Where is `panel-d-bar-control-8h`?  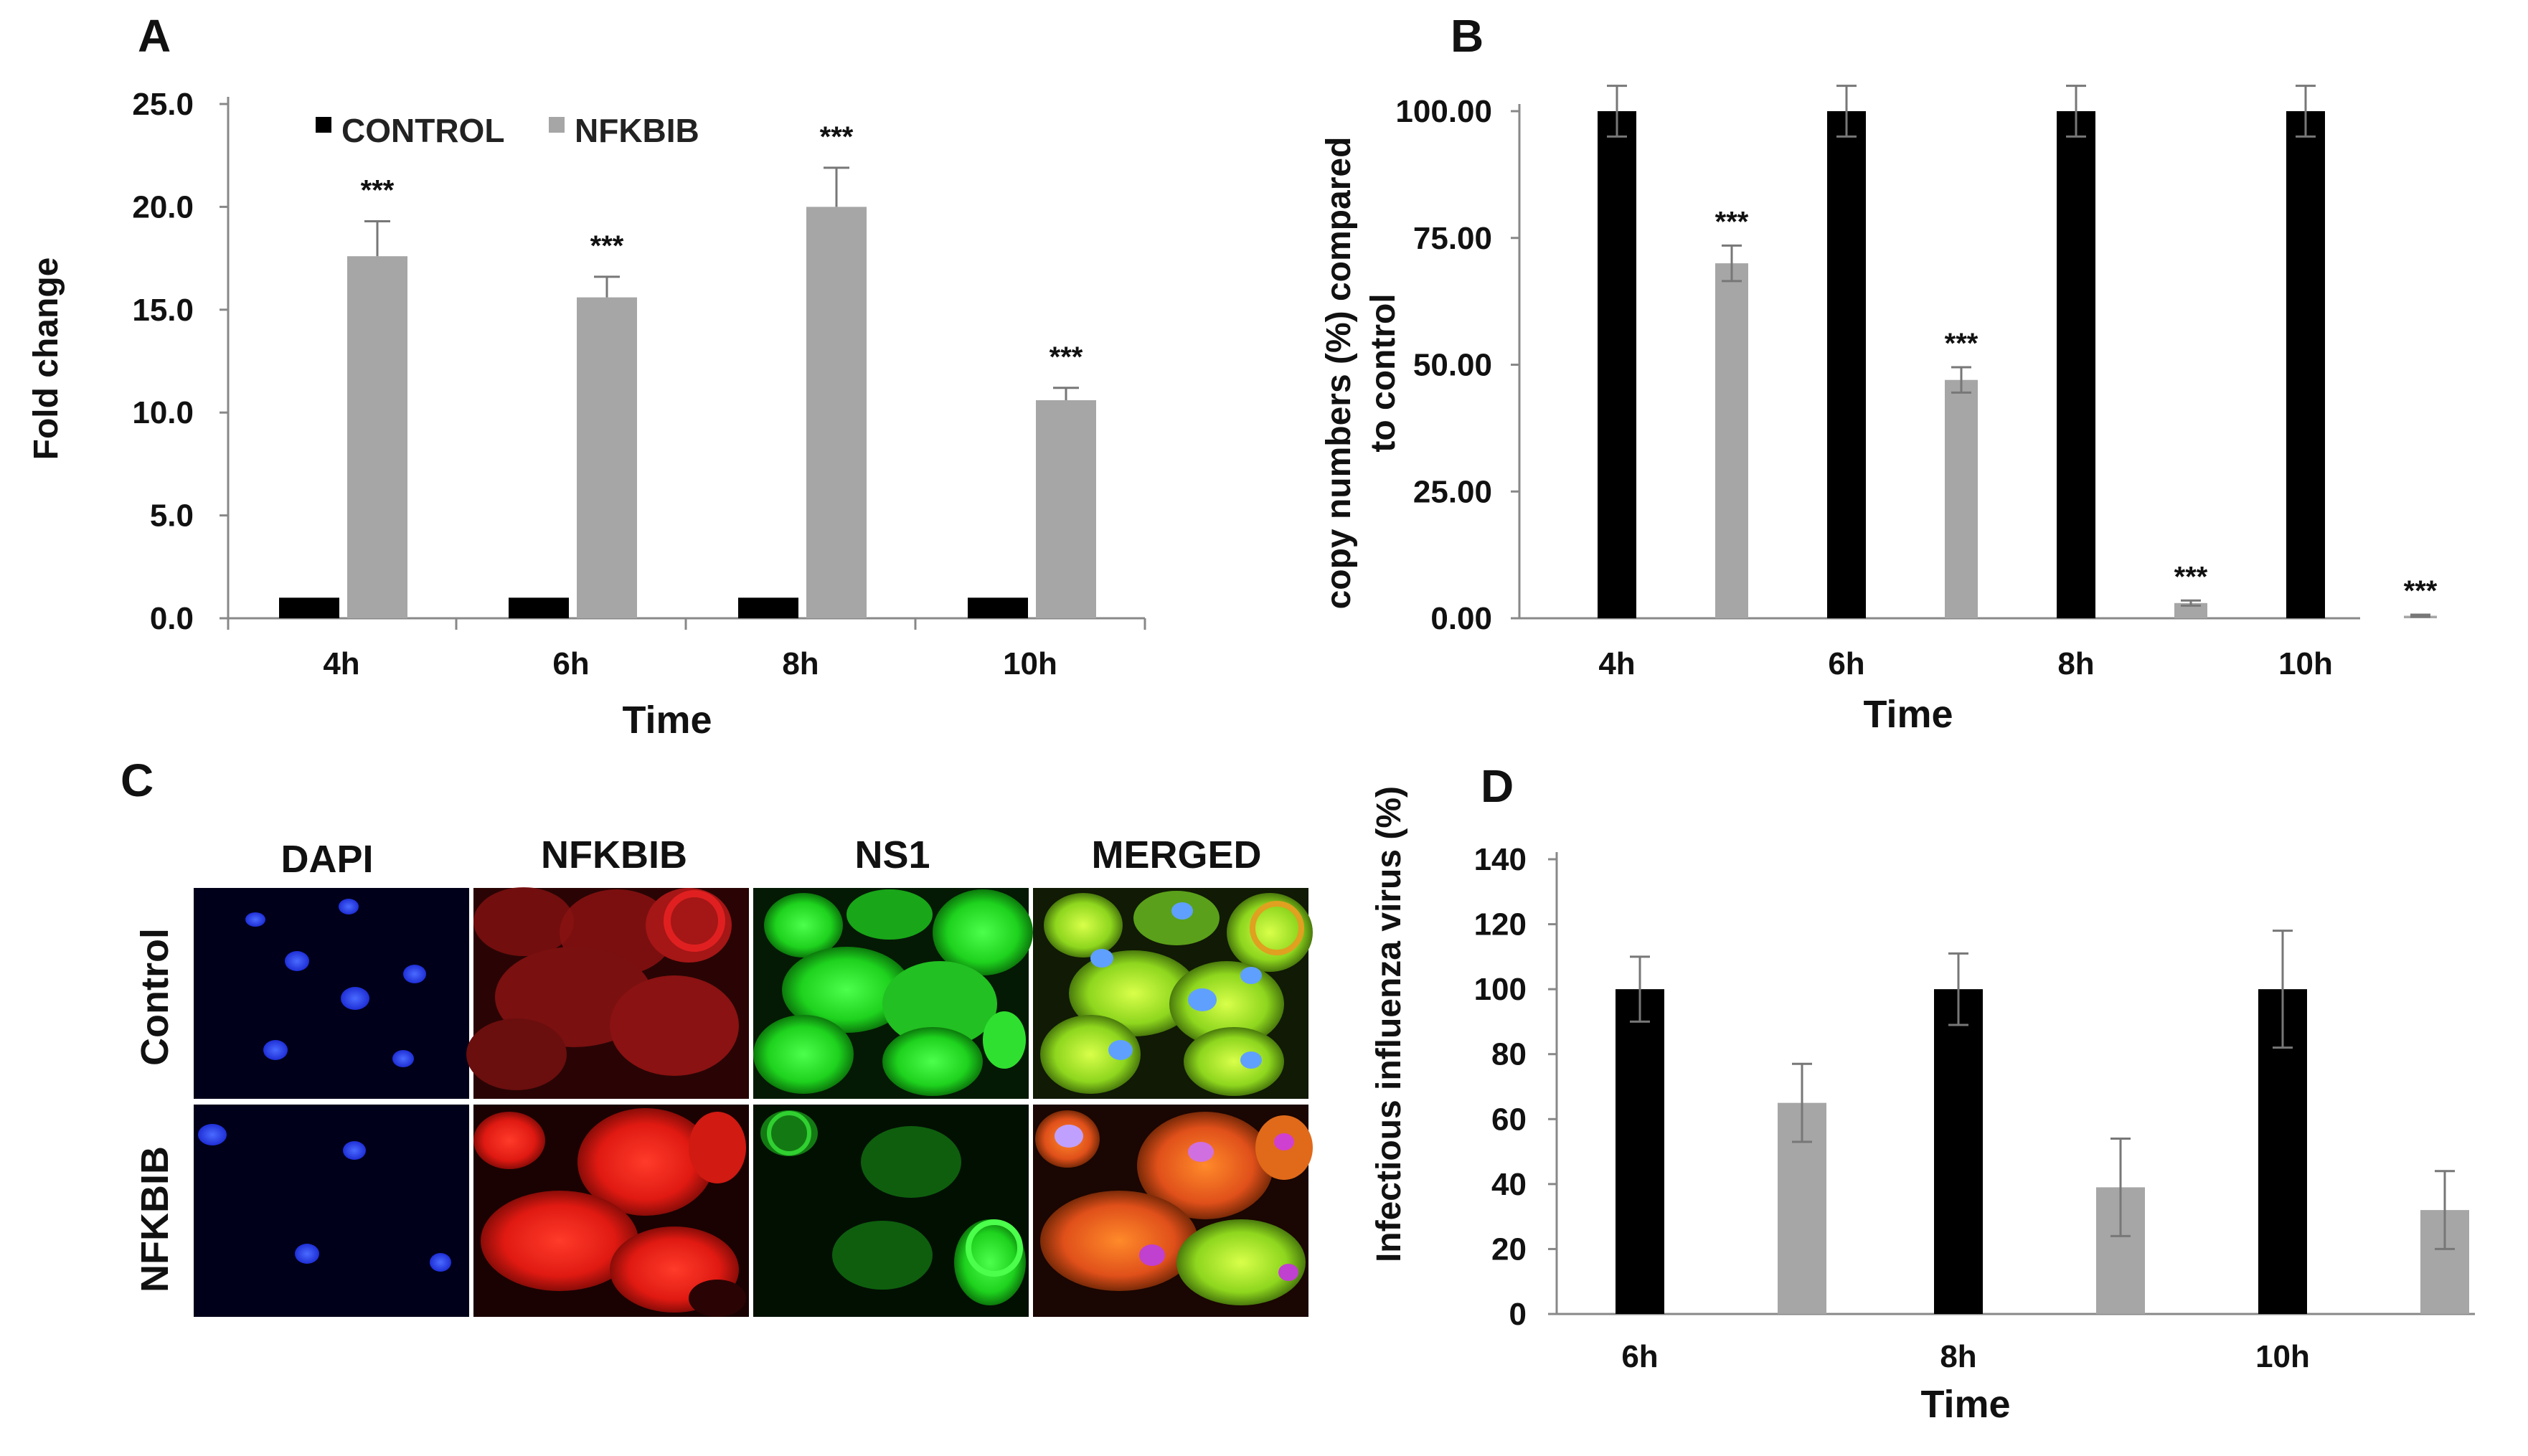
panel-d-bar-control-8h is located at coordinates (1958, 1151).